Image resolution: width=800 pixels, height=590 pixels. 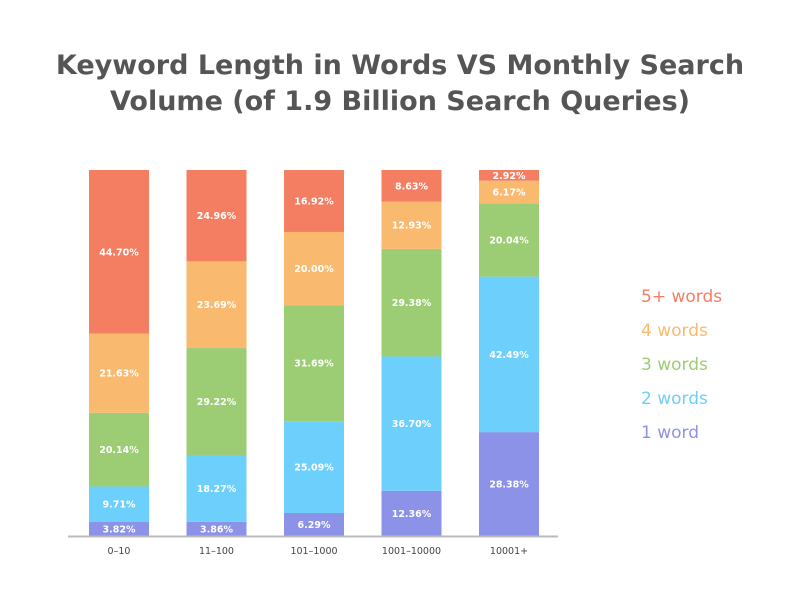 What do you see at coordinates (411, 551) in the screenshot?
I see `x-tick-label: 1001–10000` at bounding box center [411, 551].